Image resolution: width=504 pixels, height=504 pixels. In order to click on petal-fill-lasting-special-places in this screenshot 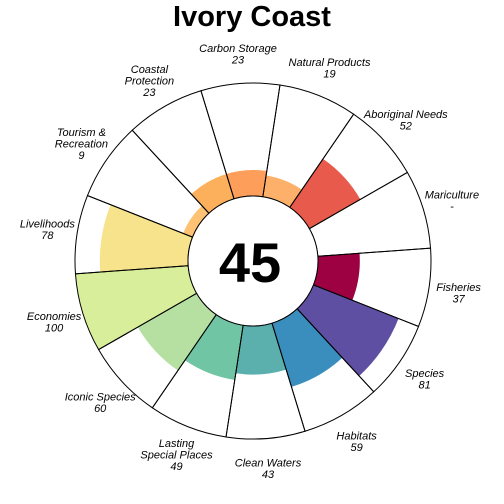, I will do `click(214, 347)`.